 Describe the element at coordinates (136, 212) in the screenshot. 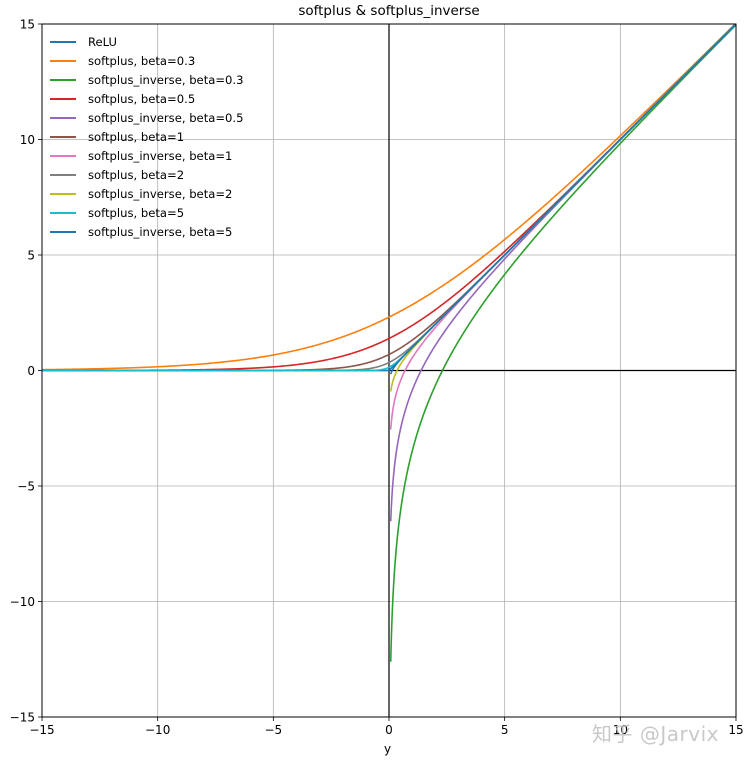

I see `legend-label: softplus, beta=5` at that location.